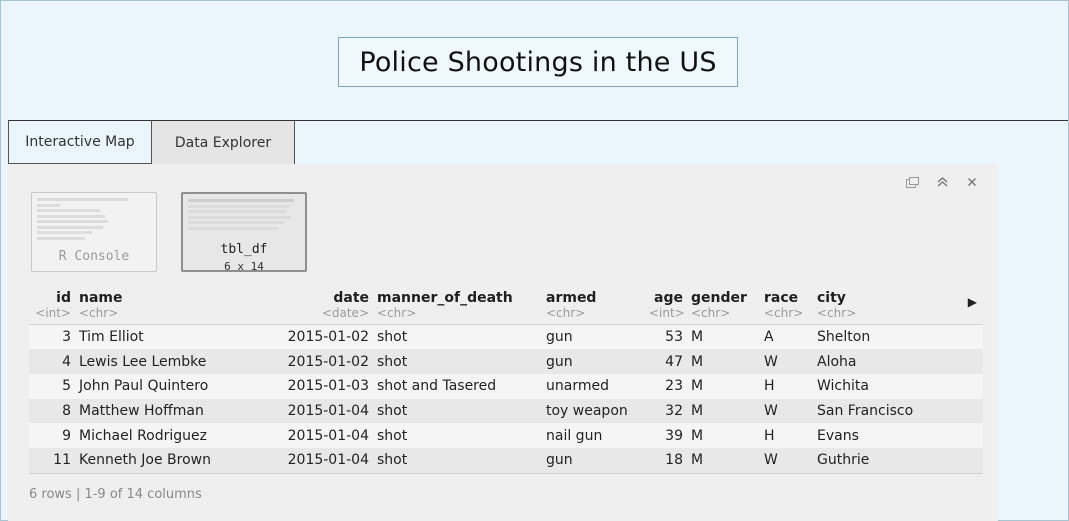 This screenshot has height=521, width=1069. What do you see at coordinates (898, 306) in the screenshot?
I see `column-header-city: city <chr>` at bounding box center [898, 306].